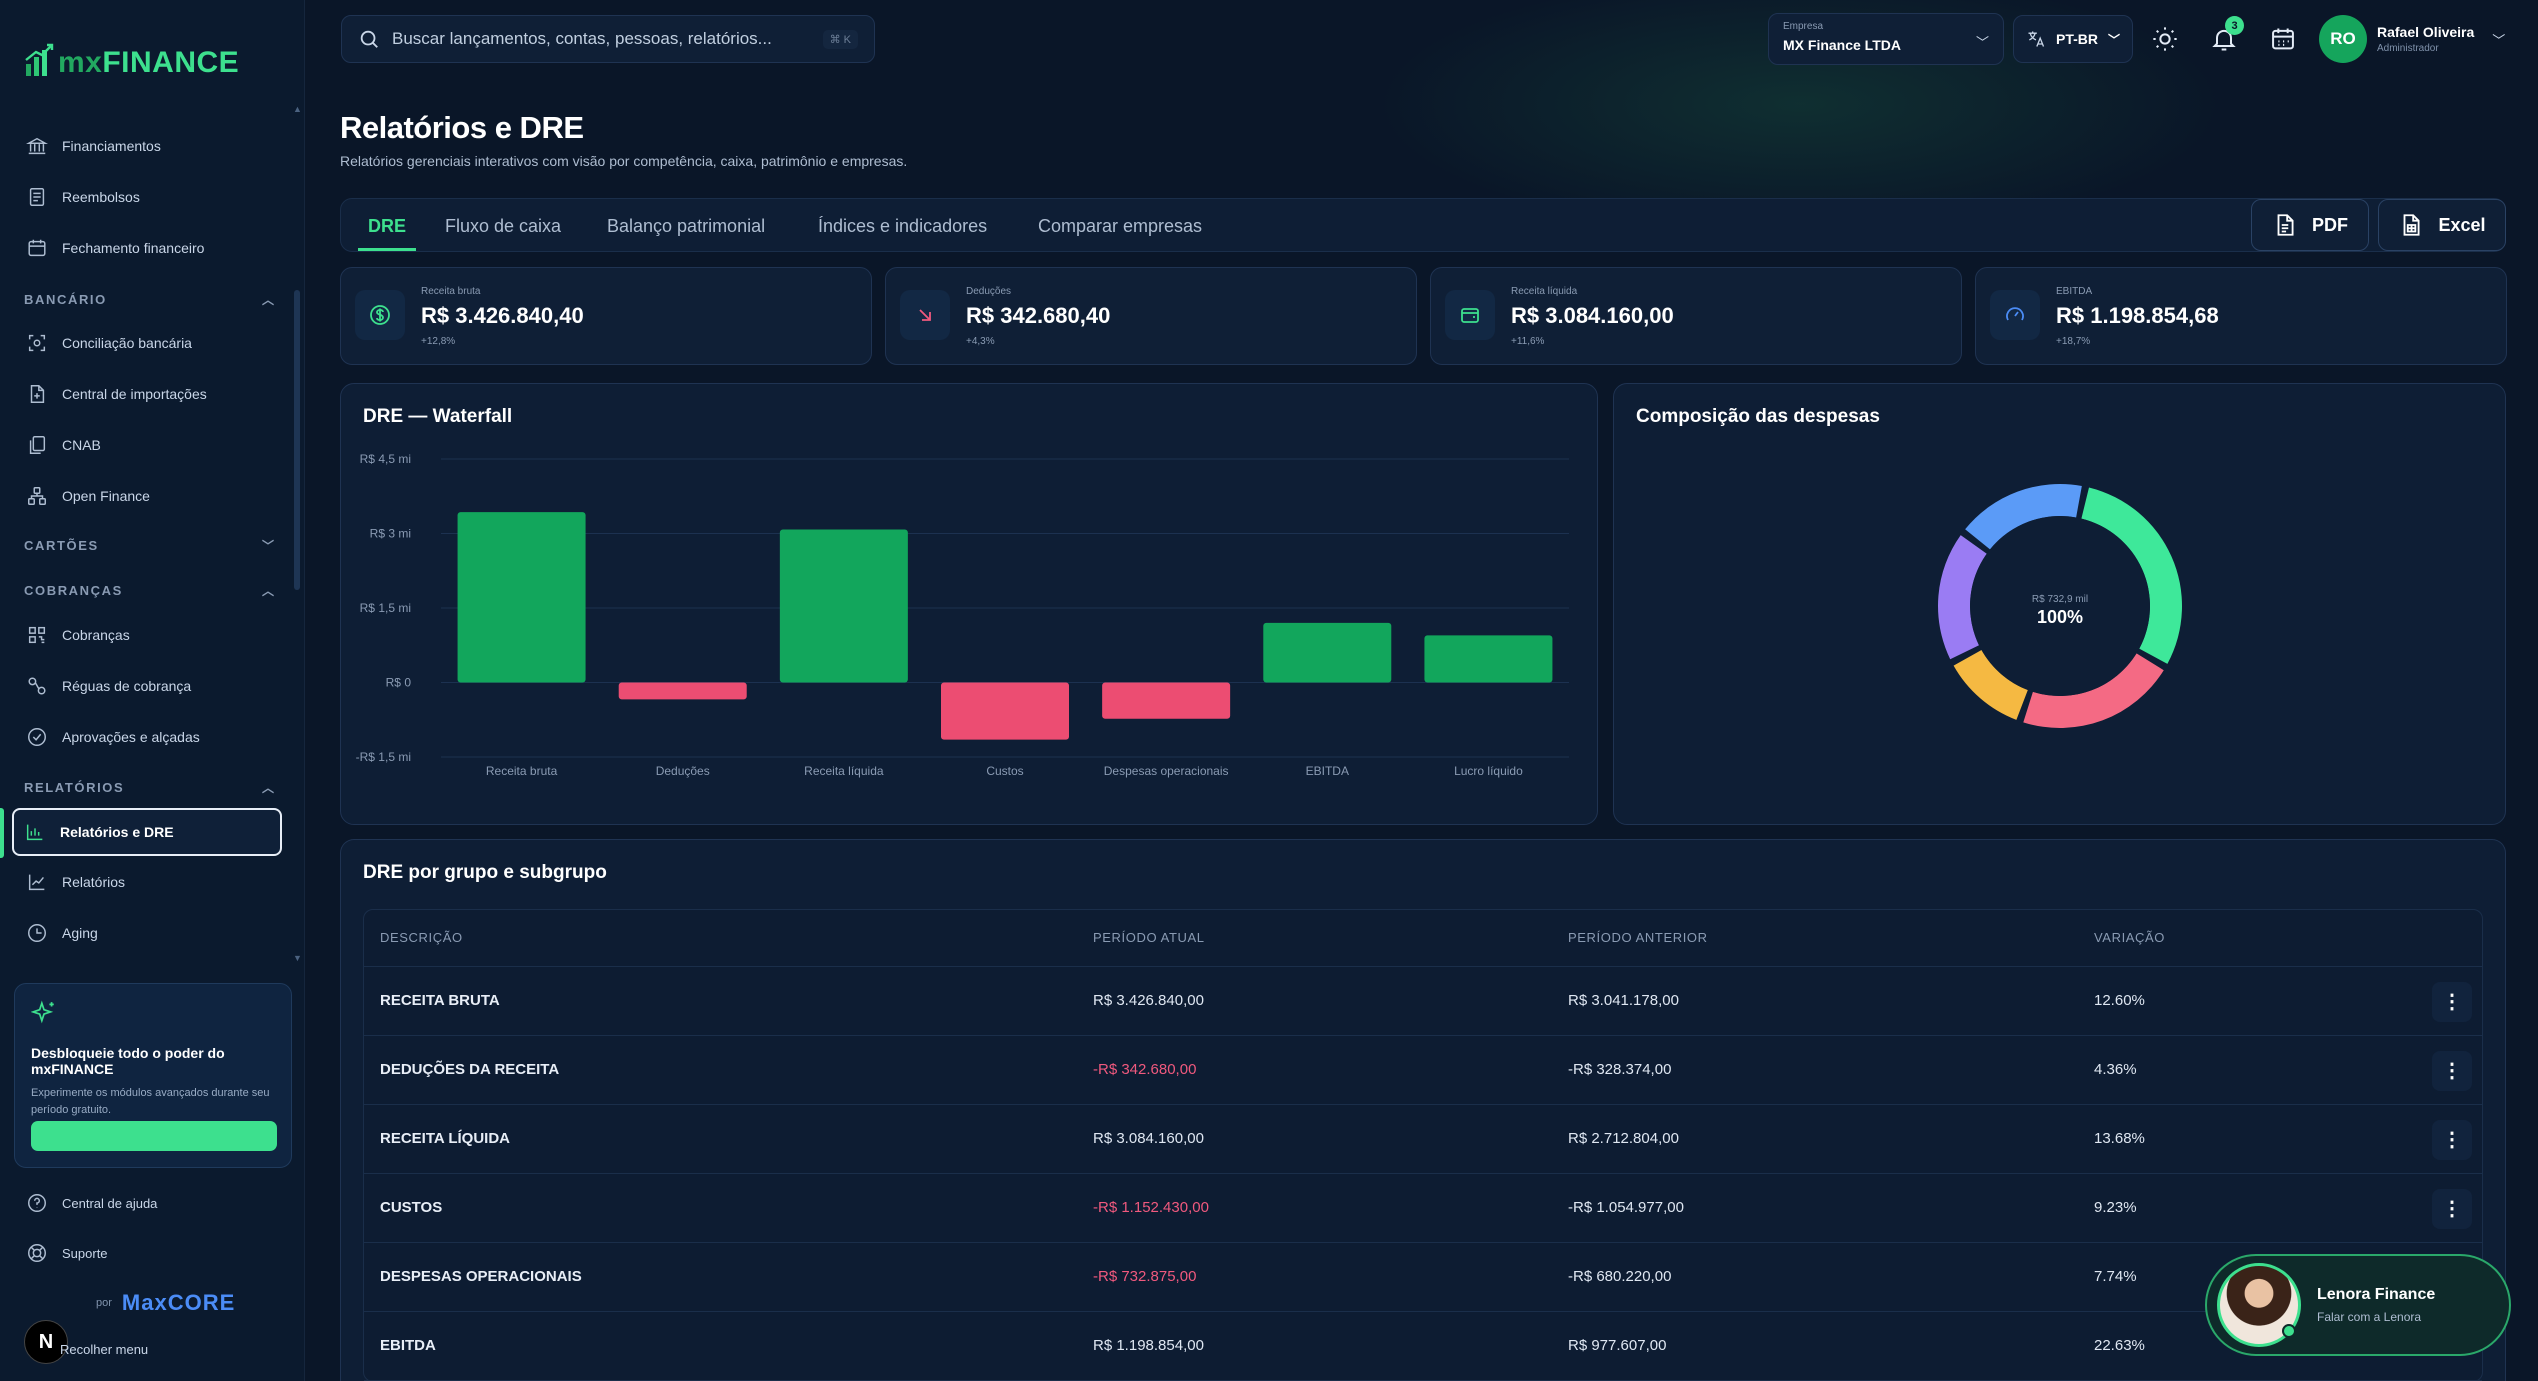 The width and height of the screenshot is (2538, 1381). Describe the element at coordinates (37, 146) in the screenshot. I see `bank-icon` at that location.